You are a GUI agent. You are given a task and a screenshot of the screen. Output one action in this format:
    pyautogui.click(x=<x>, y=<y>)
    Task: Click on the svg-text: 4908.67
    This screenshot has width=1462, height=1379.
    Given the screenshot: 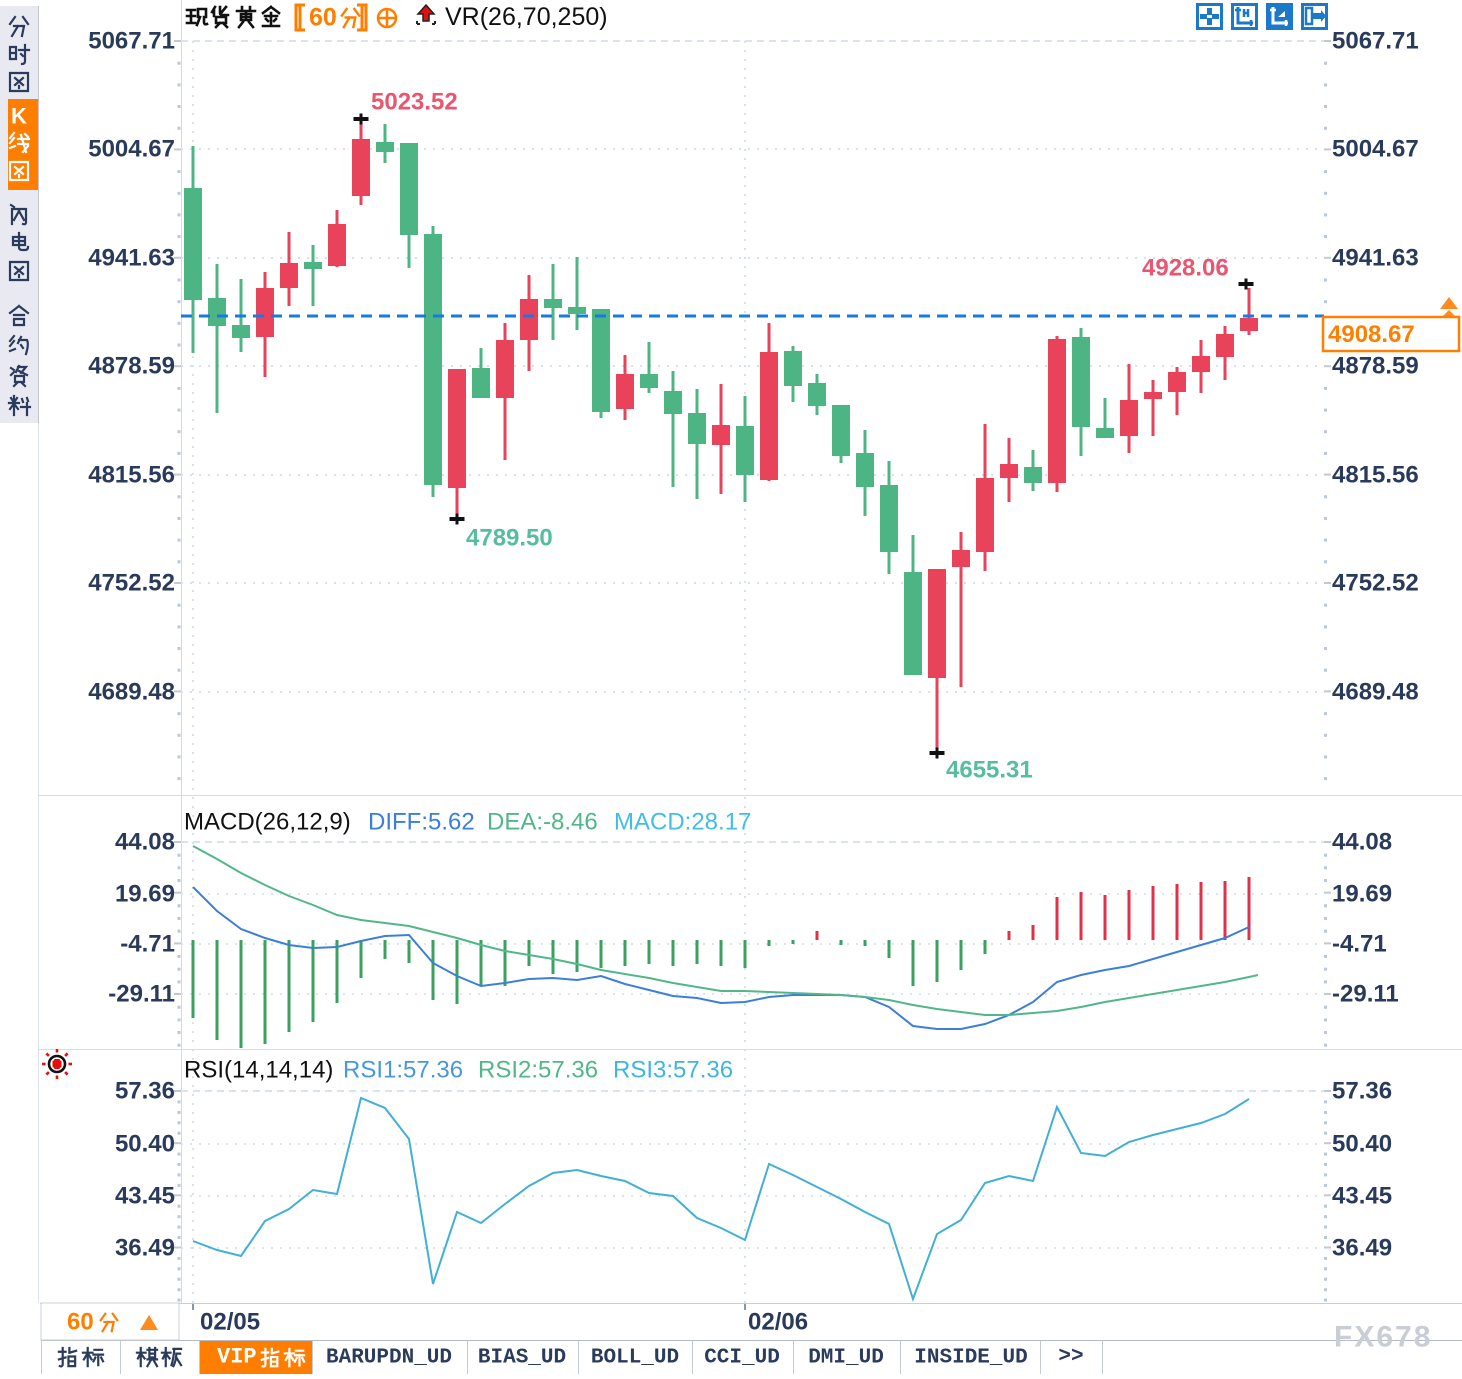 What is the action you would take?
    pyautogui.click(x=1371, y=334)
    